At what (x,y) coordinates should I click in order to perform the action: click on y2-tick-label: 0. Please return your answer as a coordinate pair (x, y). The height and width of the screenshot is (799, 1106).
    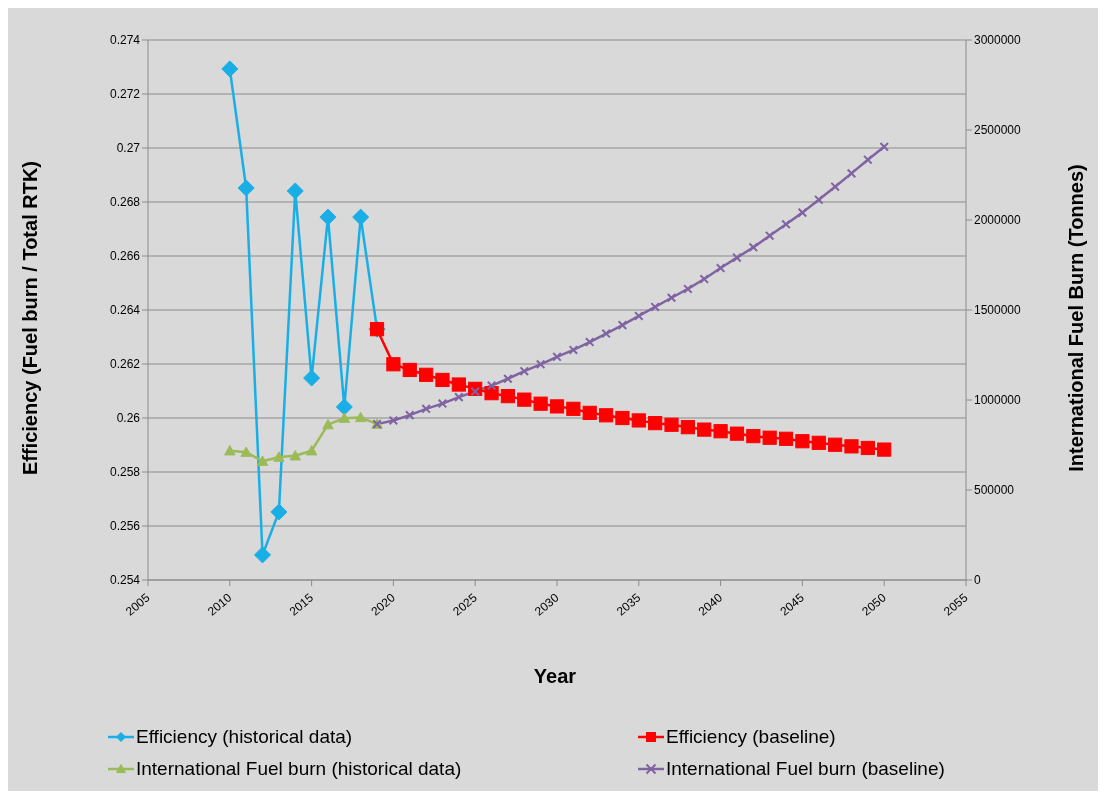
    Looking at the image, I should click on (977, 580).